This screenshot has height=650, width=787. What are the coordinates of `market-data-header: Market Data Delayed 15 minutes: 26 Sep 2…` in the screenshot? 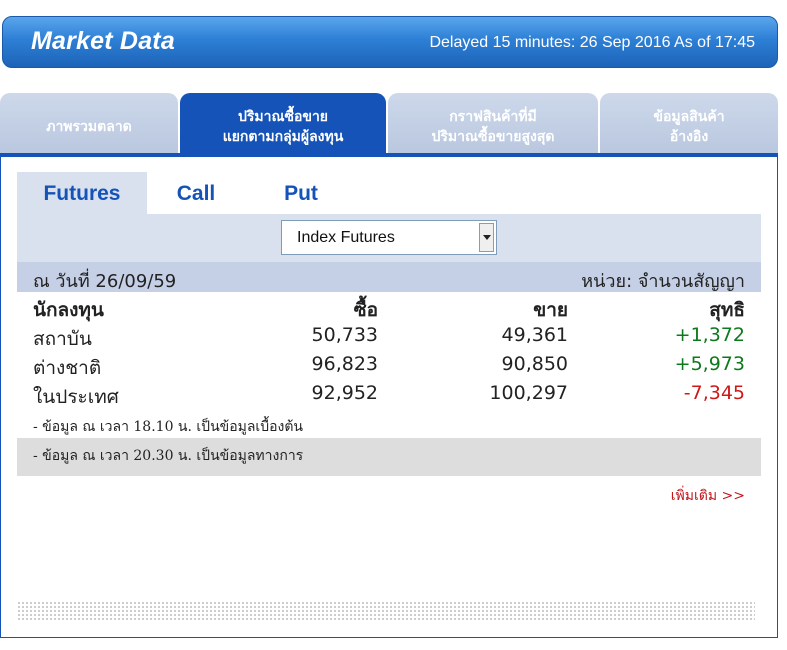 It's located at (390, 42).